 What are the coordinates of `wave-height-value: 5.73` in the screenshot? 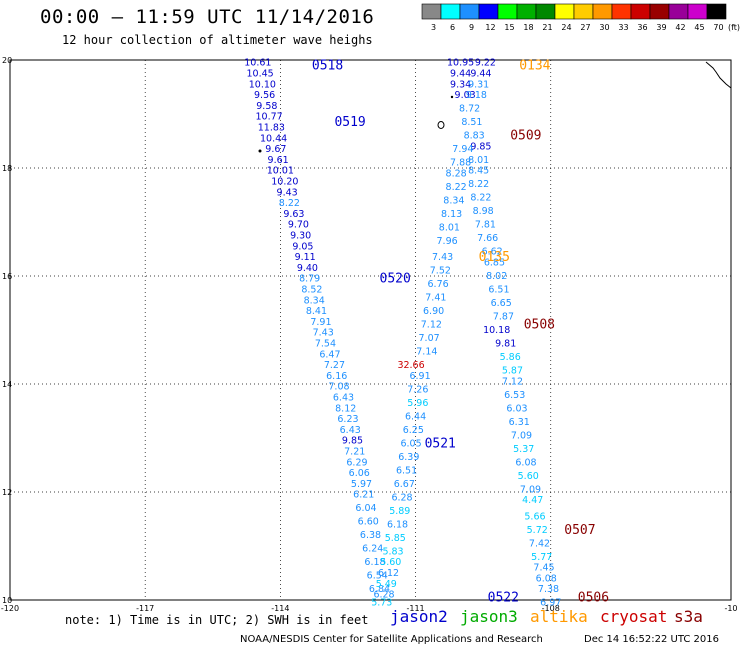 It's located at (381, 603).